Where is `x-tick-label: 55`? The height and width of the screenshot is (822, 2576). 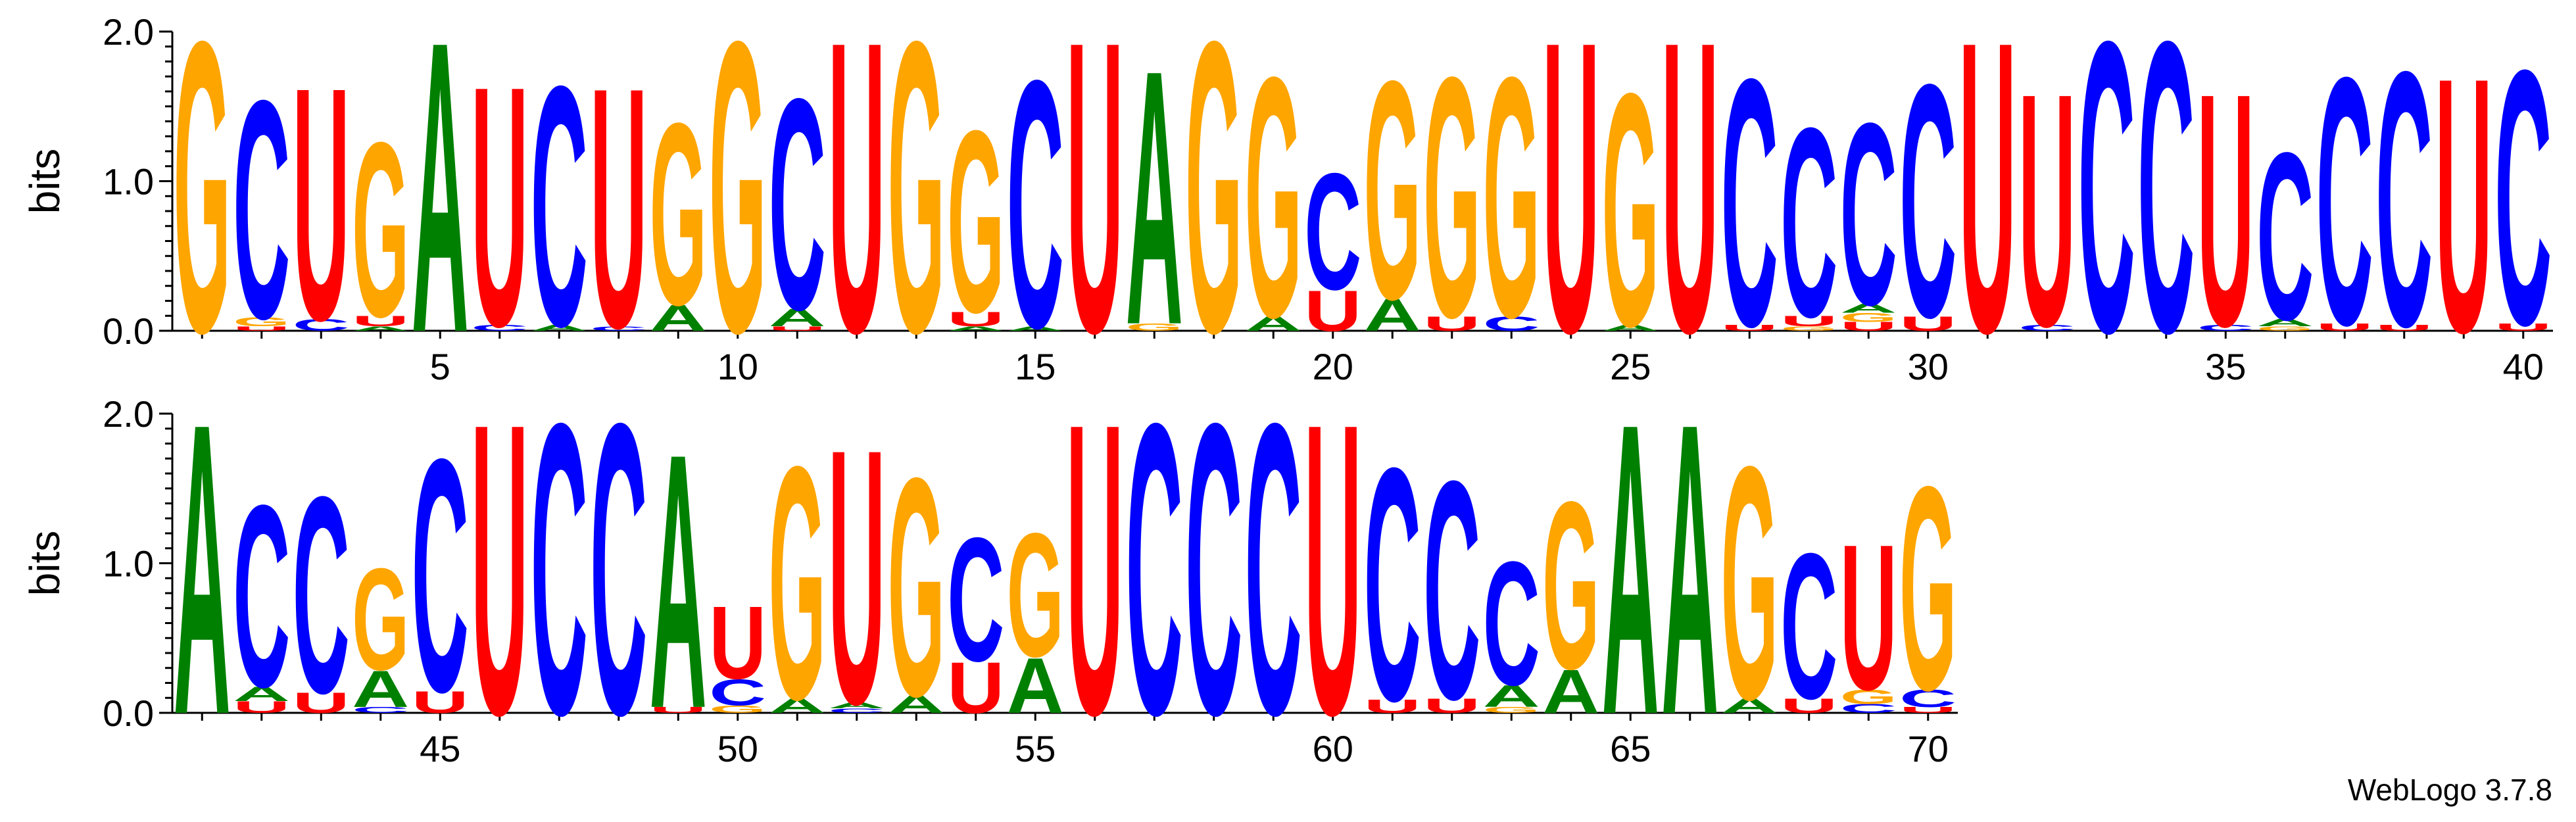 x-tick-label: 55 is located at coordinates (1035, 748).